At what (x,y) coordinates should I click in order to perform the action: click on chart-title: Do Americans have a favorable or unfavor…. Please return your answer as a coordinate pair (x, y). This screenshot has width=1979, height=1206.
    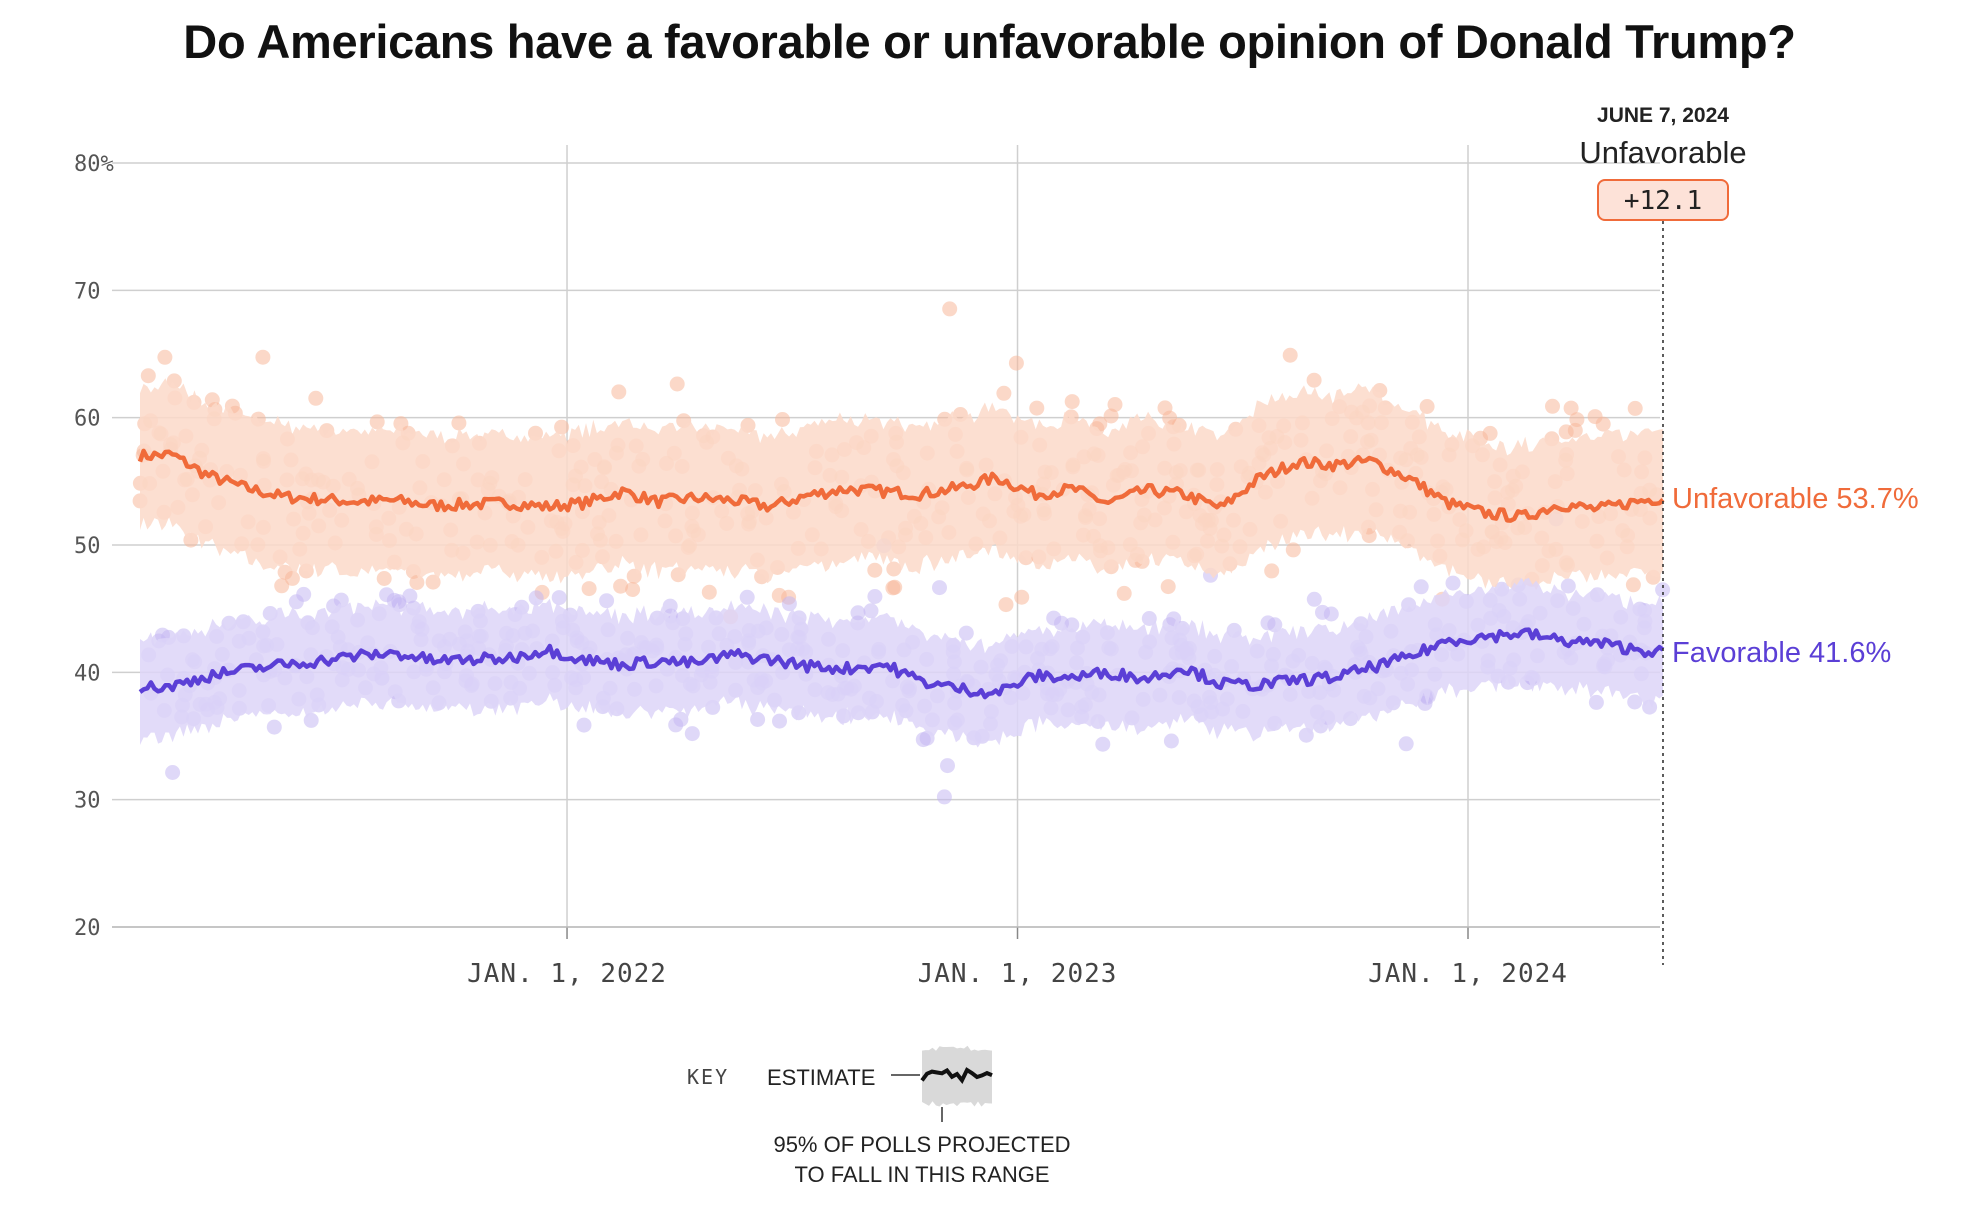
    Looking at the image, I should click on (989, 41).